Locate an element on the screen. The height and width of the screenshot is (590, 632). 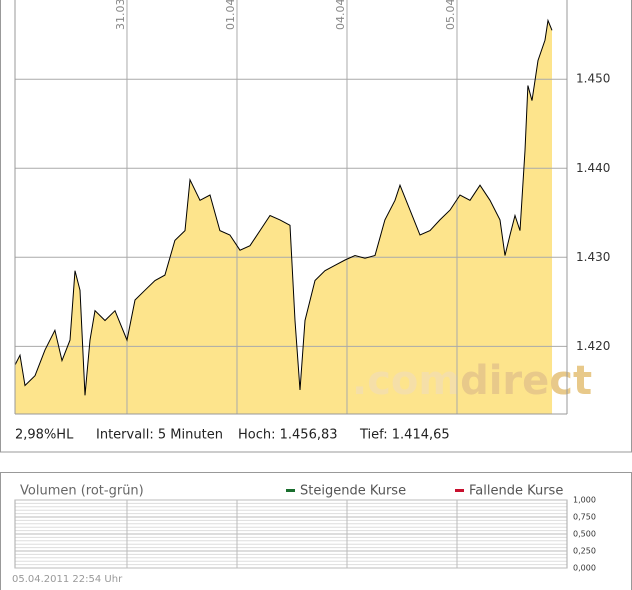
timestamp: 05.04.2011 22:54 Uhr is located at coordinates (67, 579).